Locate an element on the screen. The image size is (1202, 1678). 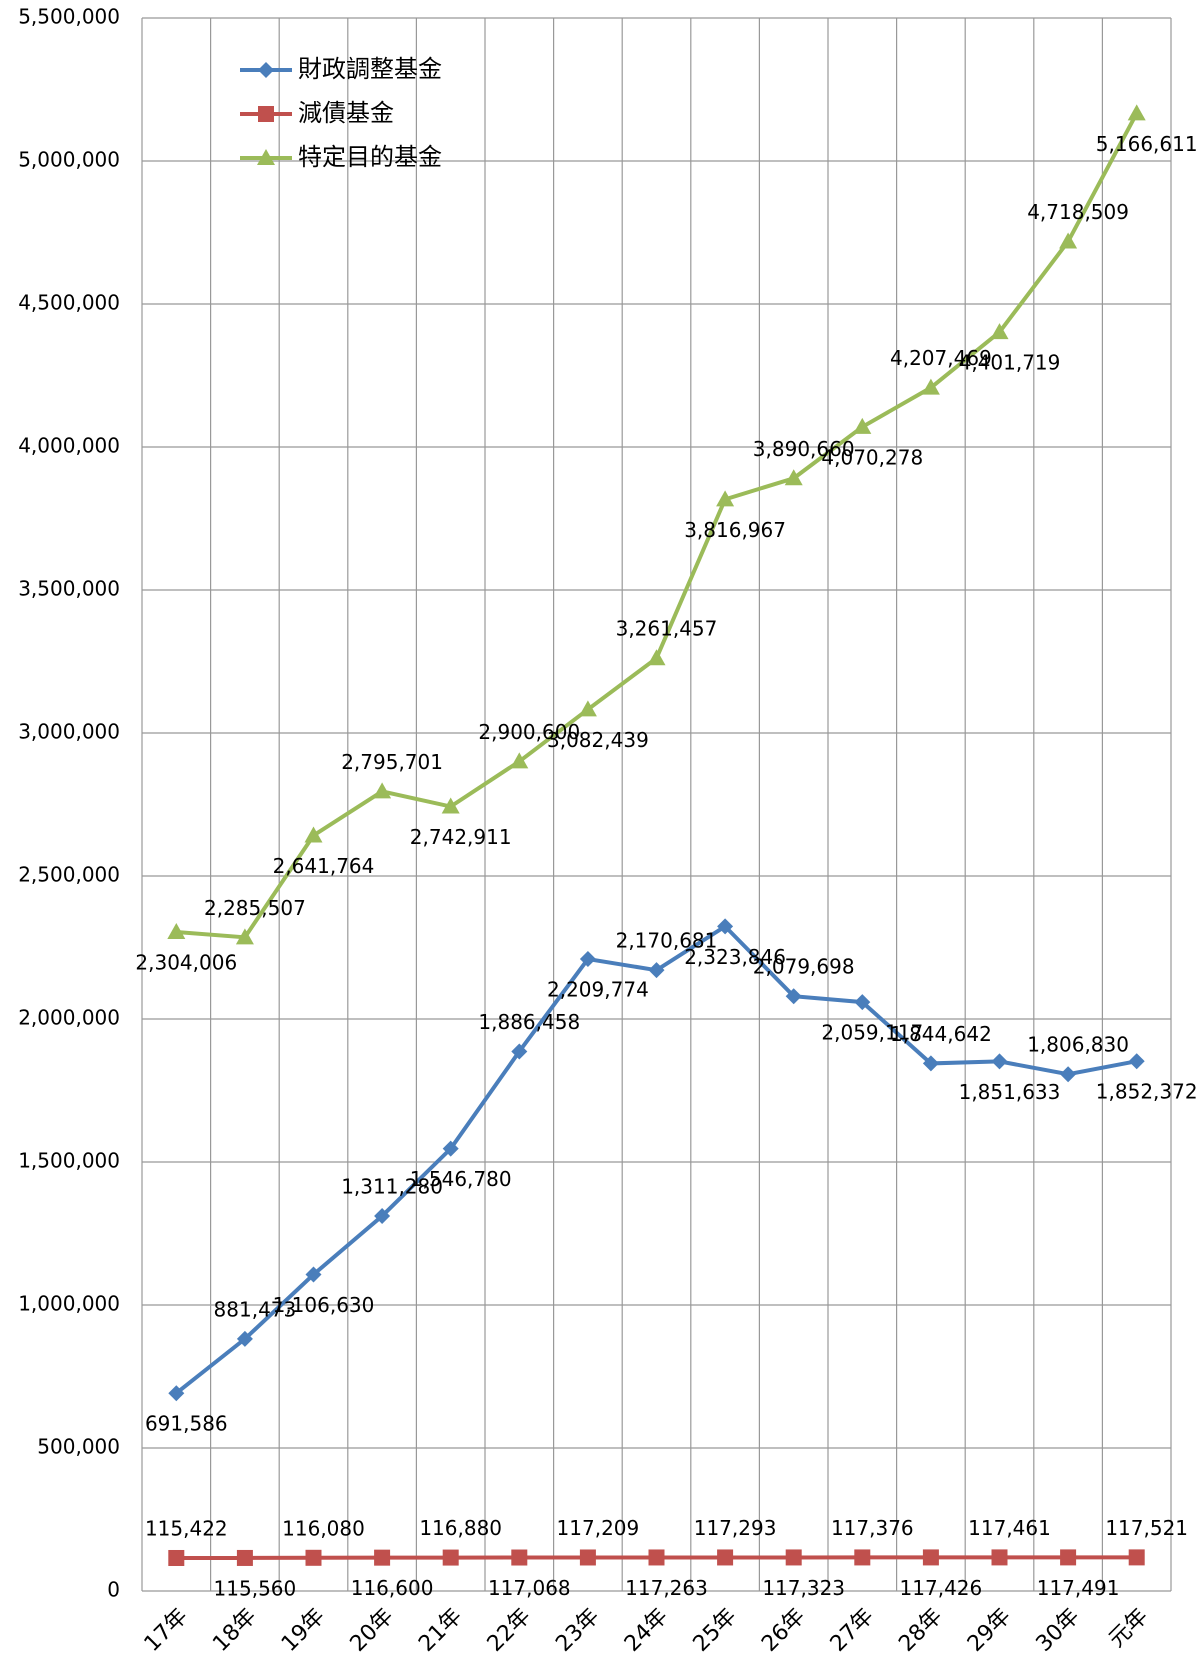
y-tick-label: 2,500,000 is located at coordinates (69, 875).